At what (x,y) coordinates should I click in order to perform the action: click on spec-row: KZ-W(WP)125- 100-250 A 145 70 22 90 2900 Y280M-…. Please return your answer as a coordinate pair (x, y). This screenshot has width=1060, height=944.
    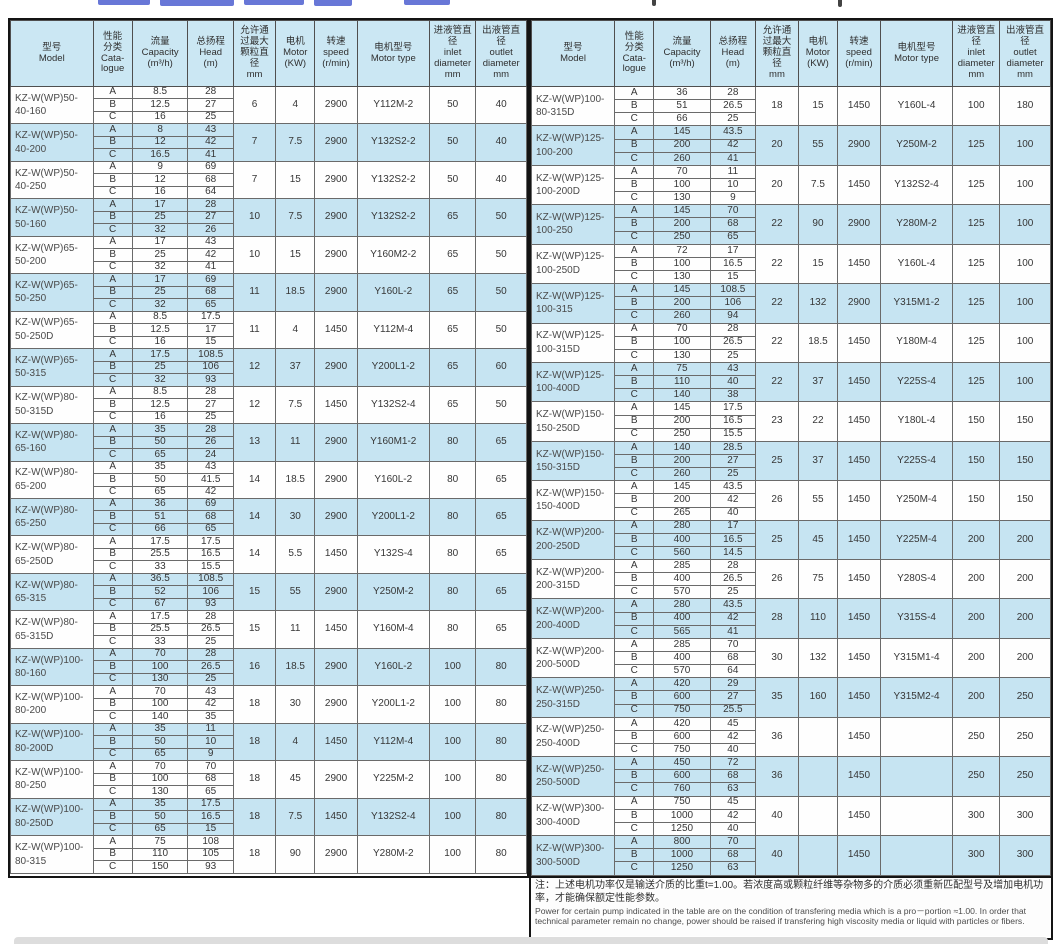
    Looking at the image, I should click on (790, 224).